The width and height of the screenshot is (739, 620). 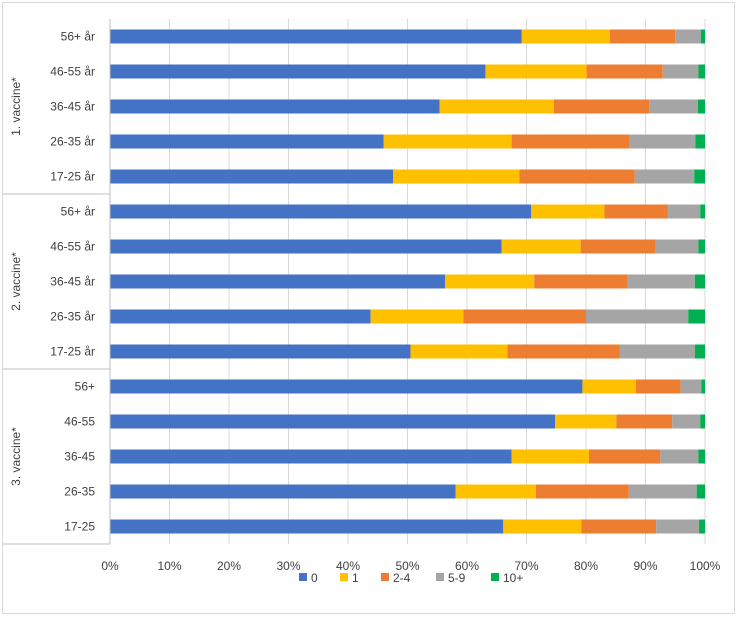 I want to click on x-tick-label: 0%, so click(x=110, y=566).